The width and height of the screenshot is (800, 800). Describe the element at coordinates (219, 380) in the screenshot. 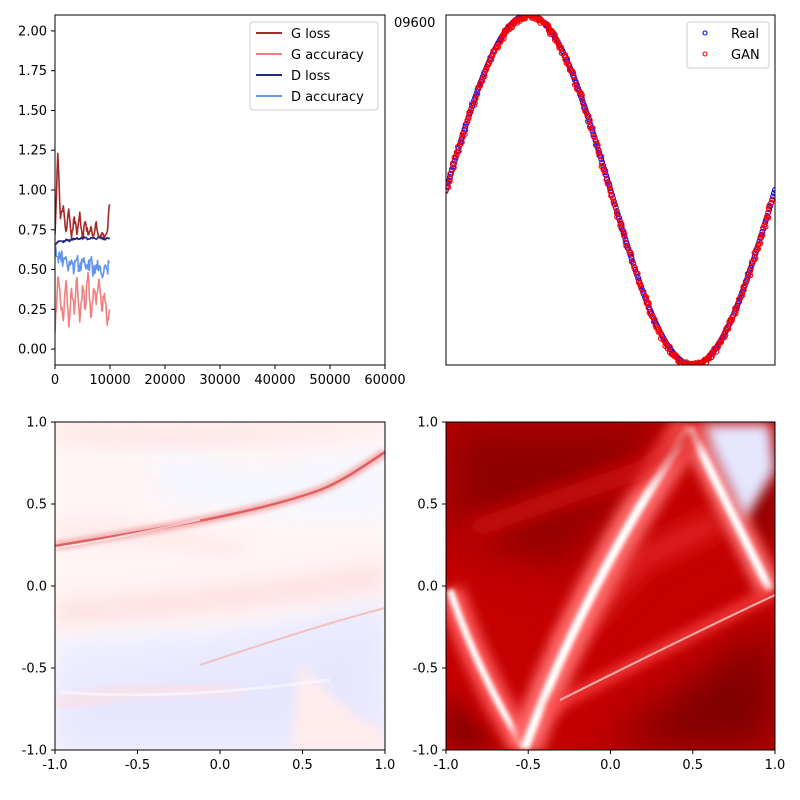

I see `x-tick-label: 30000` at that location.